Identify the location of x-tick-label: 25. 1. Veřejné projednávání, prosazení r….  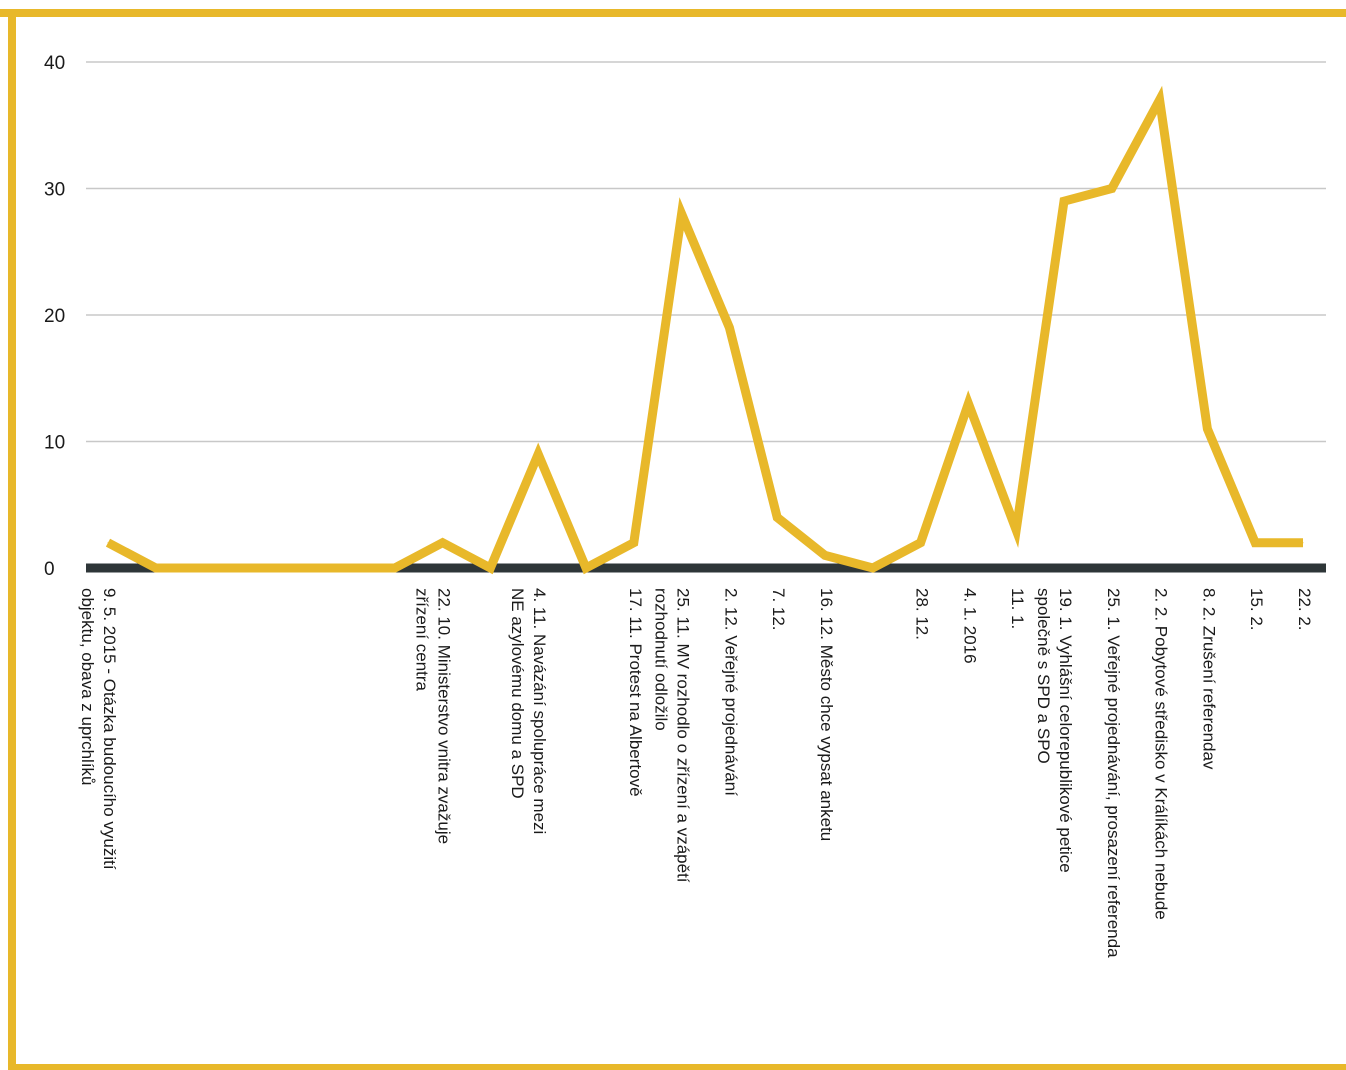
(1113, 773).